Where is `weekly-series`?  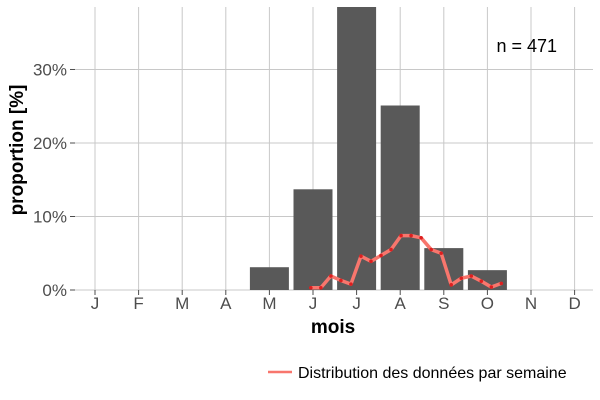
weekly-series is located at coordinates (406, 261).